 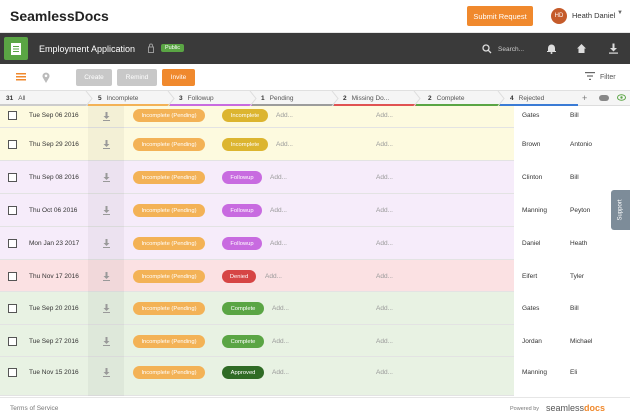 I want to click on footer: Terms of Service Powered by seamlessdocs, so click(x=315, y=407).